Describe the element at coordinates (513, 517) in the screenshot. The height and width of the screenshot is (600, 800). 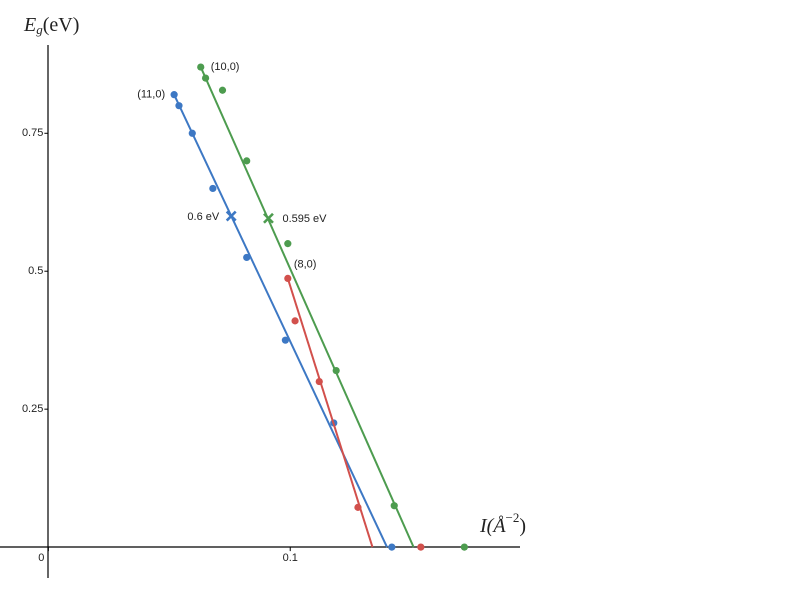
I see `x-label-sup: −2` at that location.